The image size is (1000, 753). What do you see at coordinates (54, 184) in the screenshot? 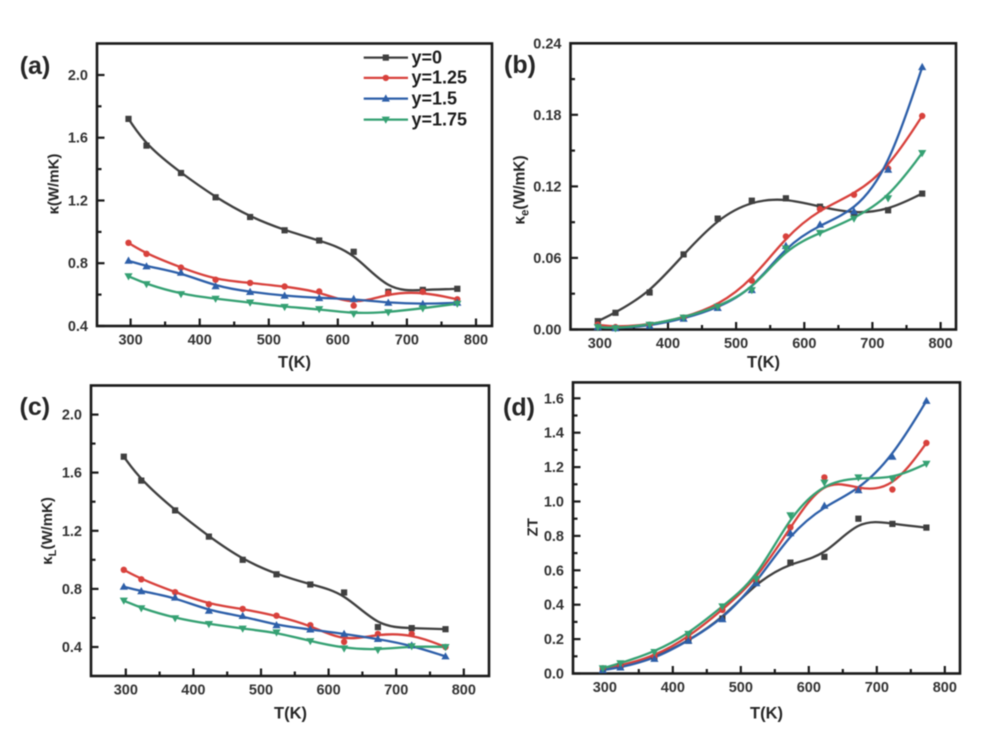
I see `svg-text: κ(W/mK)` at bounding box center [54, 184].